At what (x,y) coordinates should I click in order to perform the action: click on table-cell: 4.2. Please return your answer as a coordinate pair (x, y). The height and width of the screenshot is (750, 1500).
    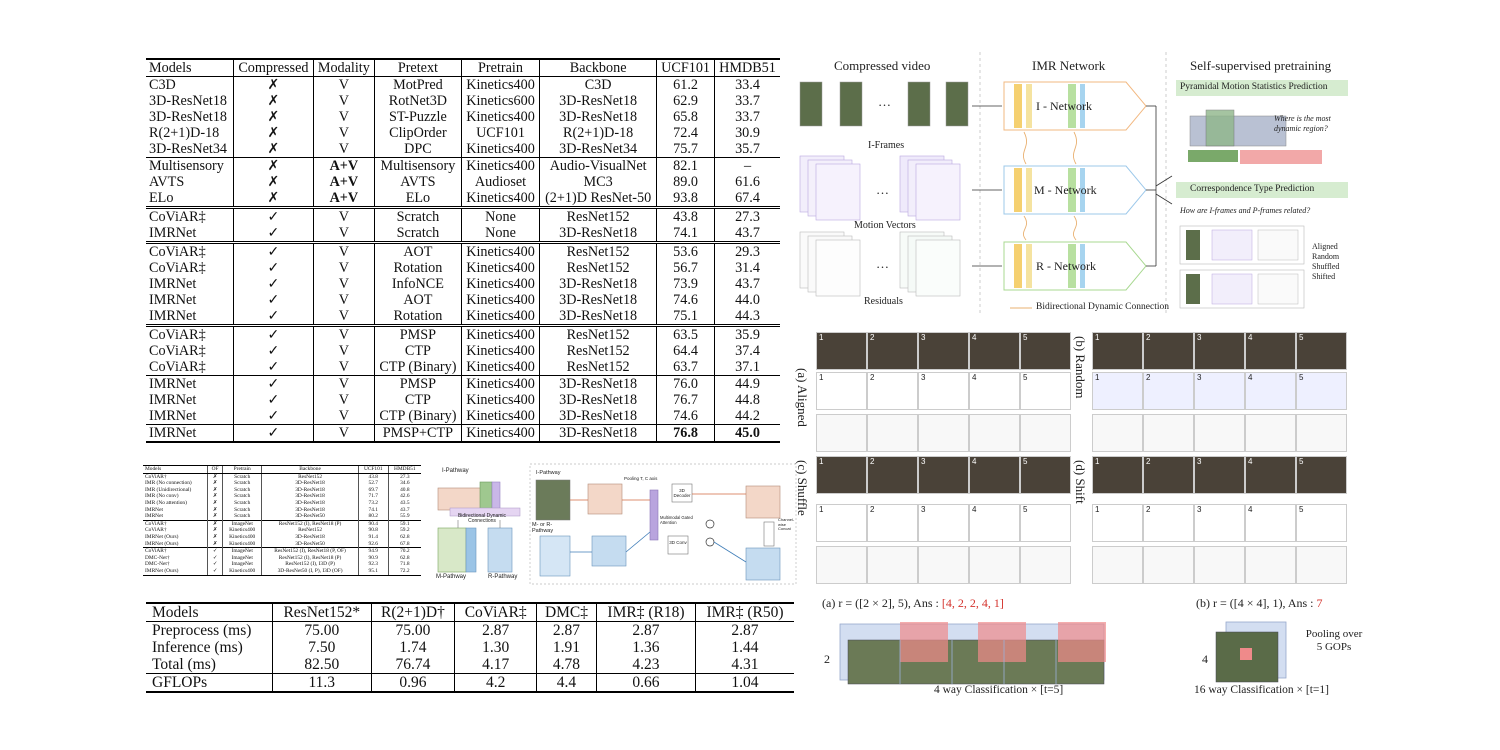
    Looking at the image, I should click on (495, 683).